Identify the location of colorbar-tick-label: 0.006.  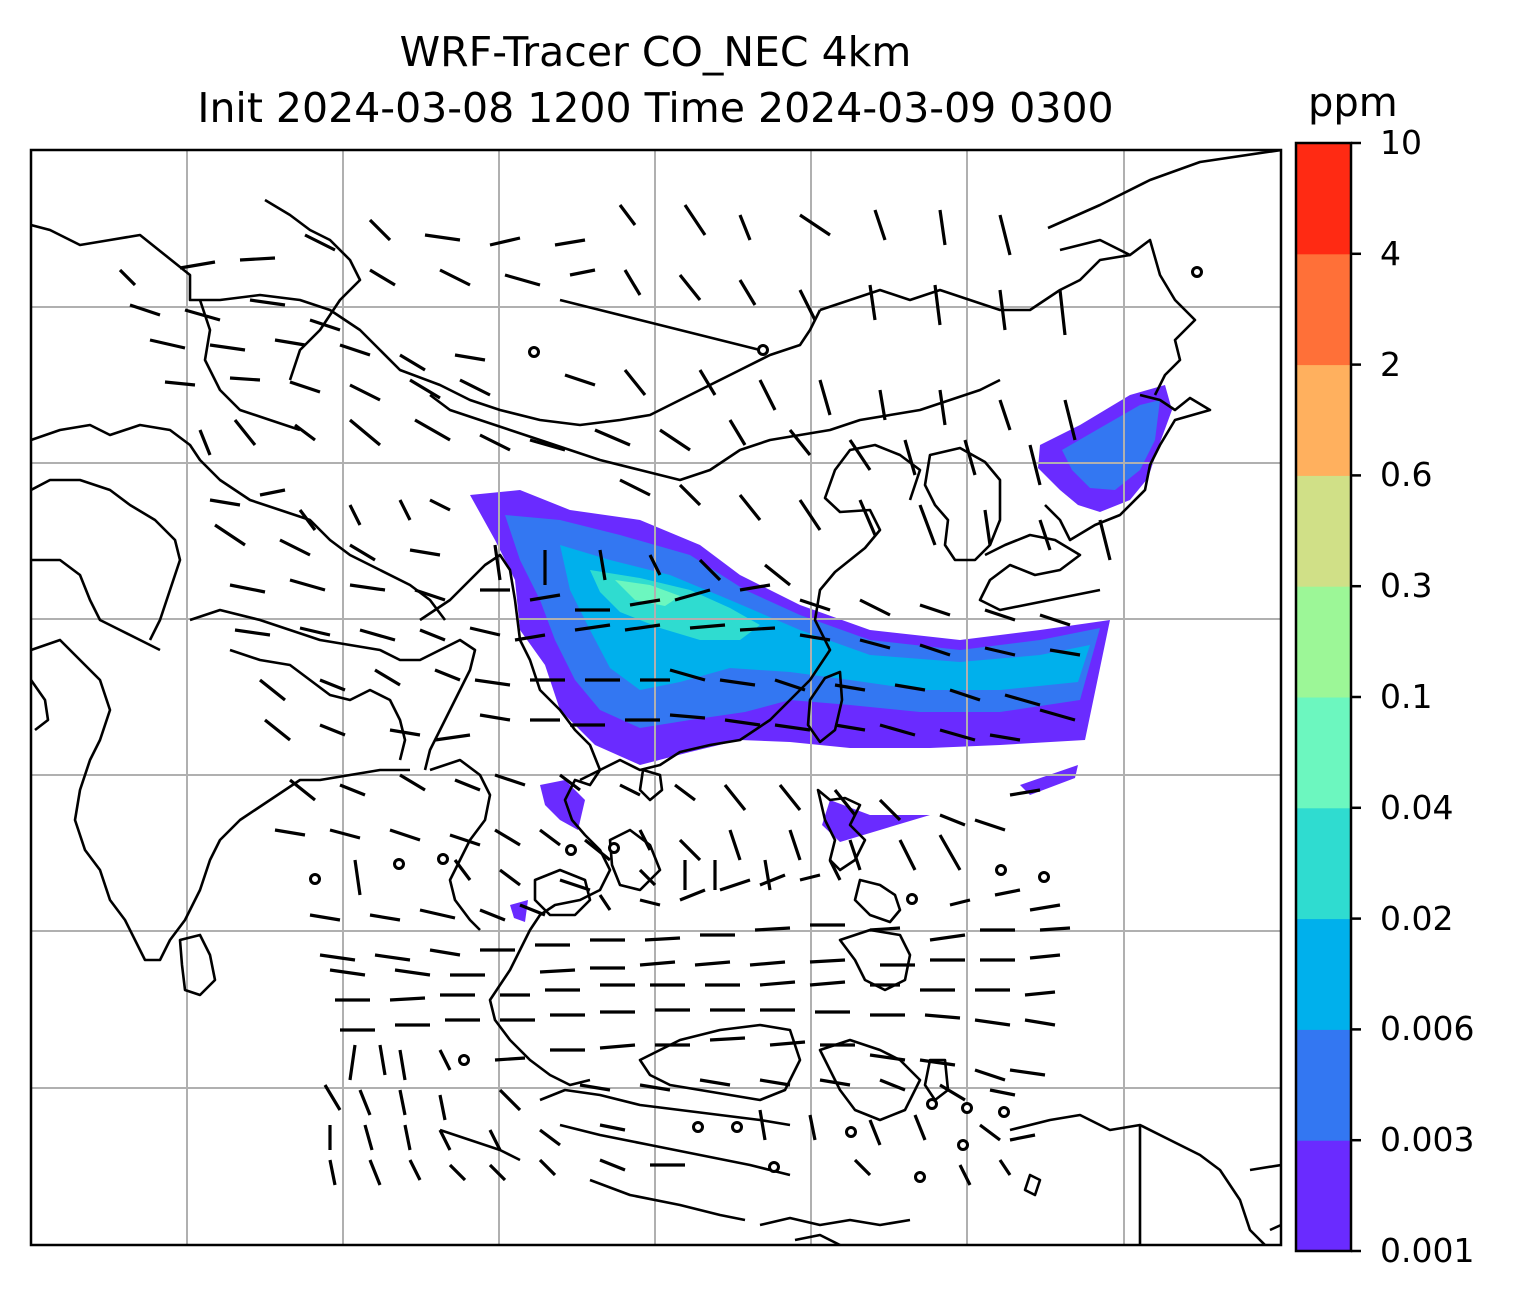
(1427, 1029).